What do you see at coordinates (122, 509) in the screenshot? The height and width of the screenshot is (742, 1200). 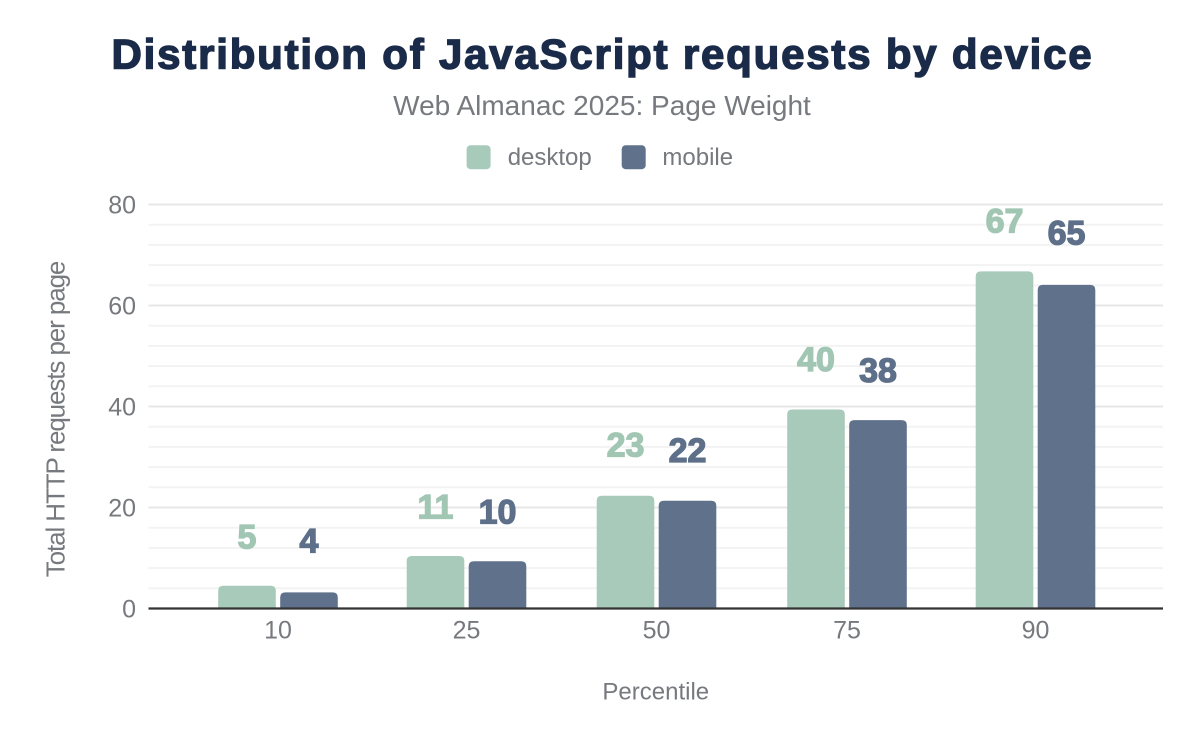 I see `svg-text: 20` at bounding box center [122, 509].